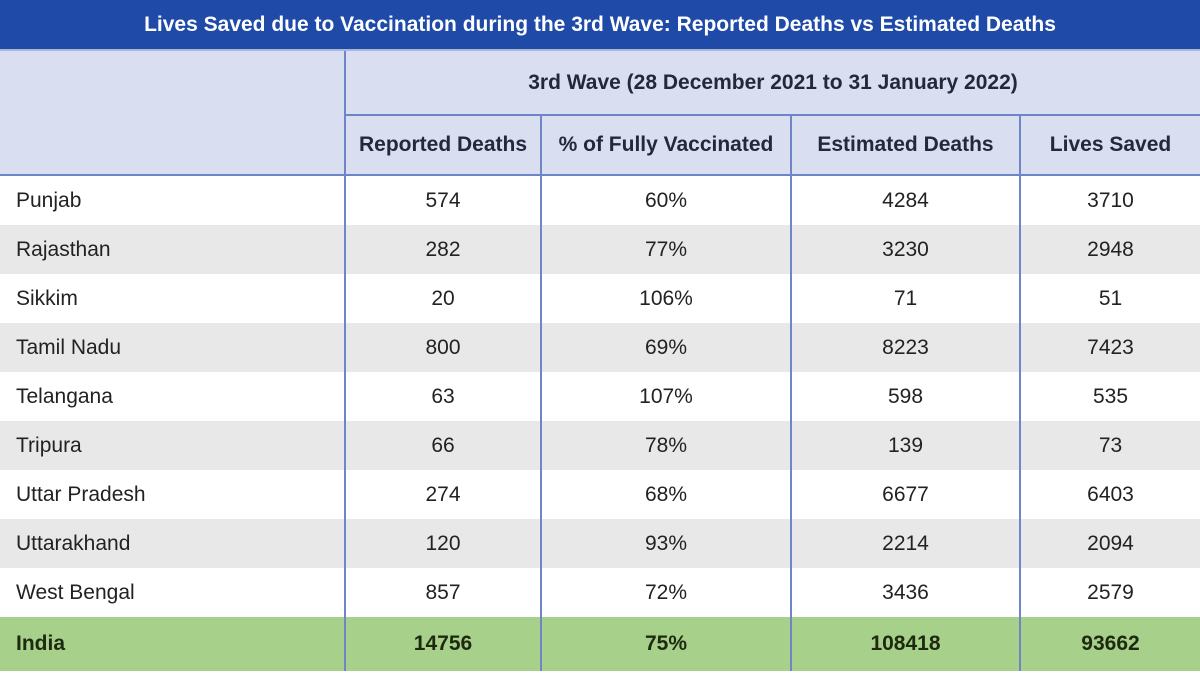 Image resolution: width=1200 pixels, height=675 pixels. I want to click on table-row: Tripura 66 78% 139 73, so click(600, 445).